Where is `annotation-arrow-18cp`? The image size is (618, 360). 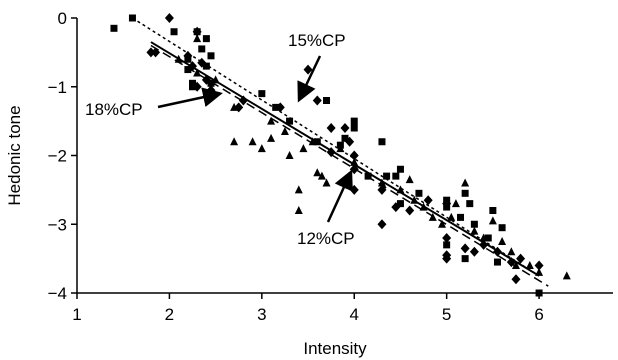
annotation-arrow-18cp is located at coordinates (190, 98).